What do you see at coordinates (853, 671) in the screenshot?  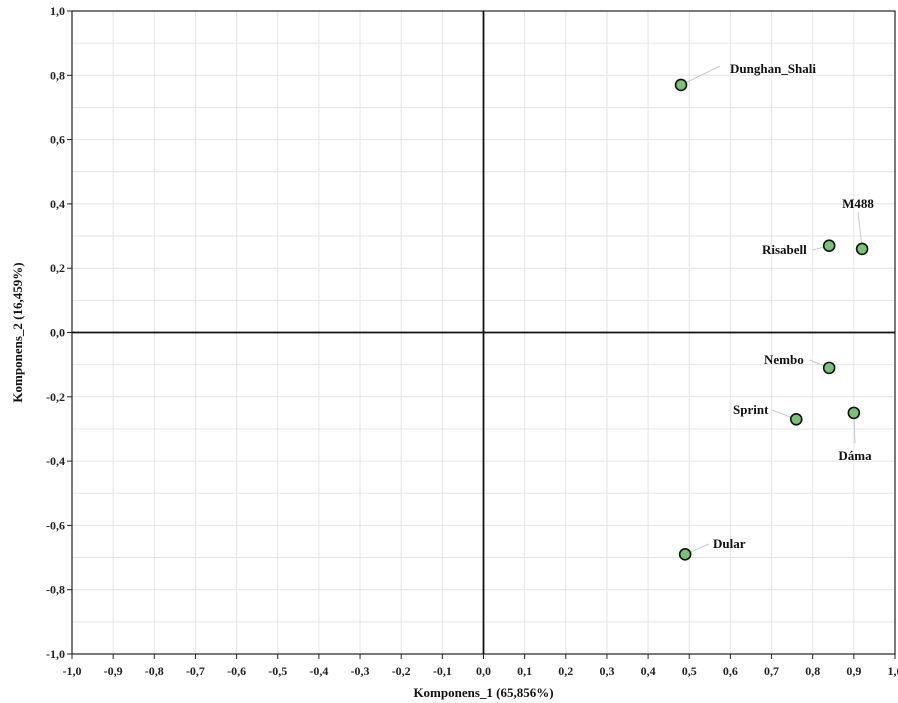 I see `x-tick-label: 0,9` at bounding box center [853, 671].